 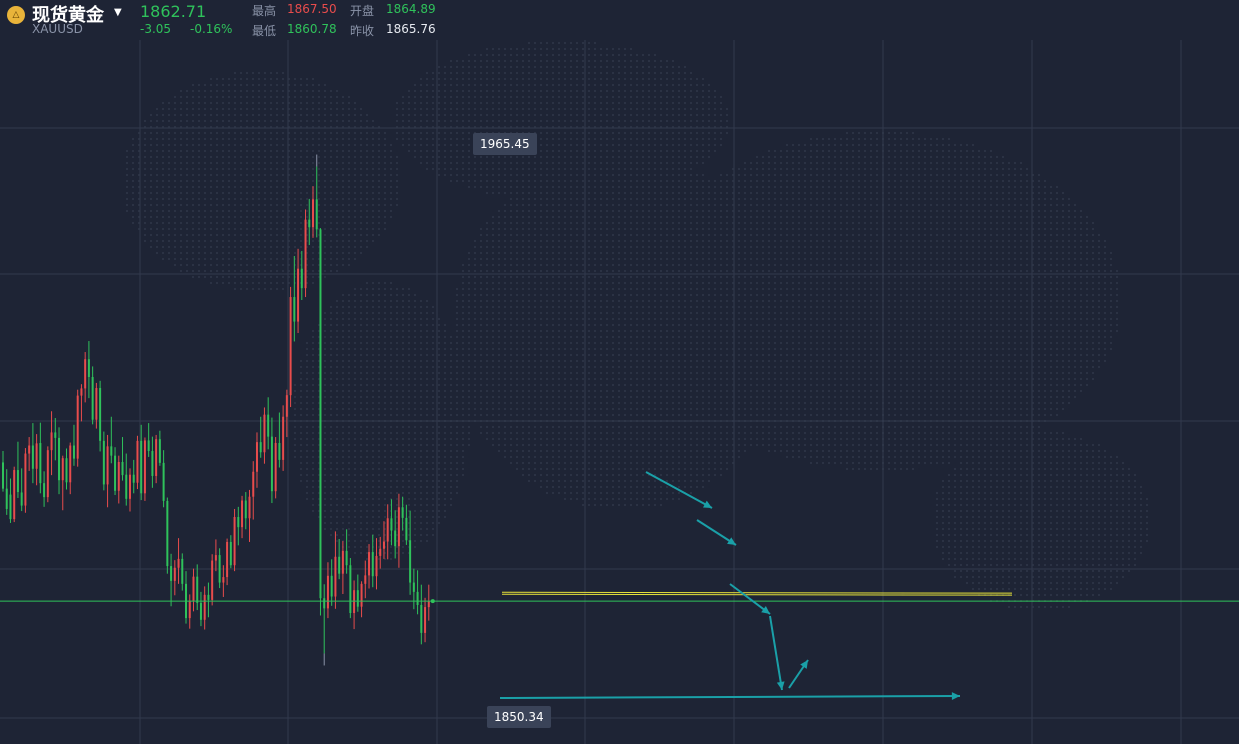 What do you see at coordinates (264, 11) in the screenshot?
I see `high-label: 最高` at bounding box center [264, 11].